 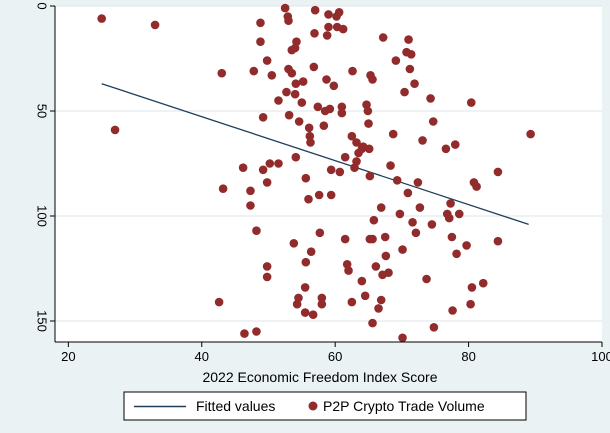 What do you see at coordinates (313, 406) in the screenshot?
I see `legend-scatter-marker-swatch` at bounding box center [313, 406].